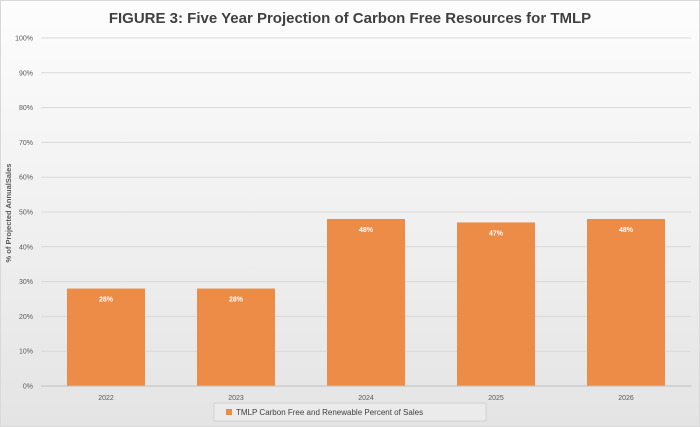 The height and width of the screenshot is (427, 700). Describe the element at coordinates (26, 178) in the screenshot. I see `y-tick-label: 60%` at that location.